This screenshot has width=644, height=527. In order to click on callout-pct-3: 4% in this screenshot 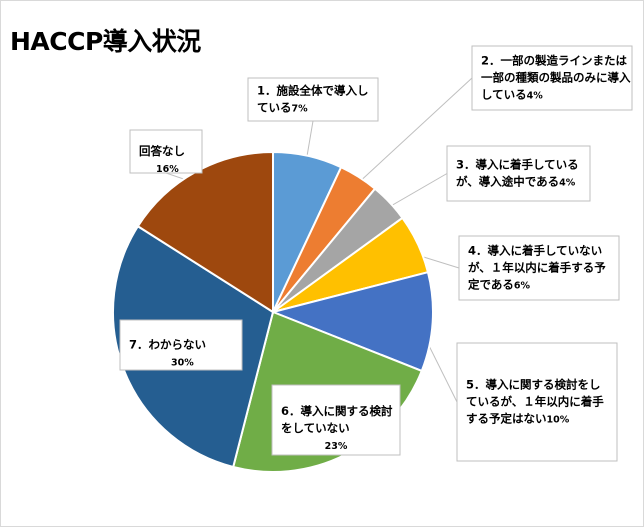, I will do `click(567, 183)`.